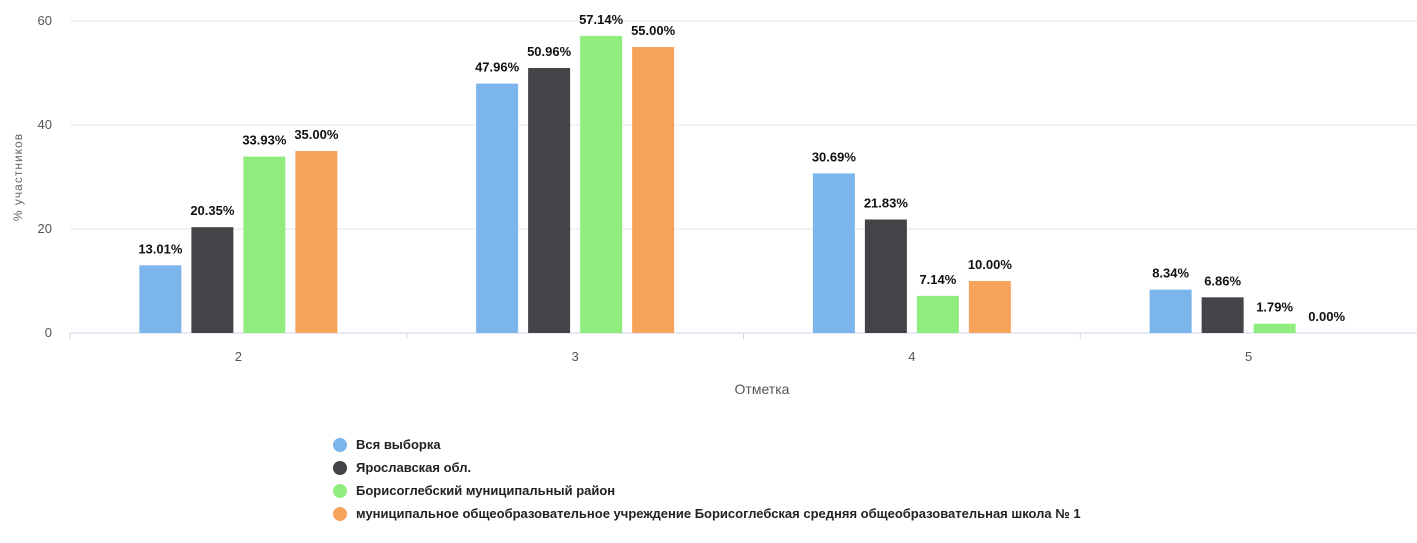  What do you see at coordinates (316, 134) in the screenshot?
I see `data-label: 35.00%` at bounding box center [316, 134].